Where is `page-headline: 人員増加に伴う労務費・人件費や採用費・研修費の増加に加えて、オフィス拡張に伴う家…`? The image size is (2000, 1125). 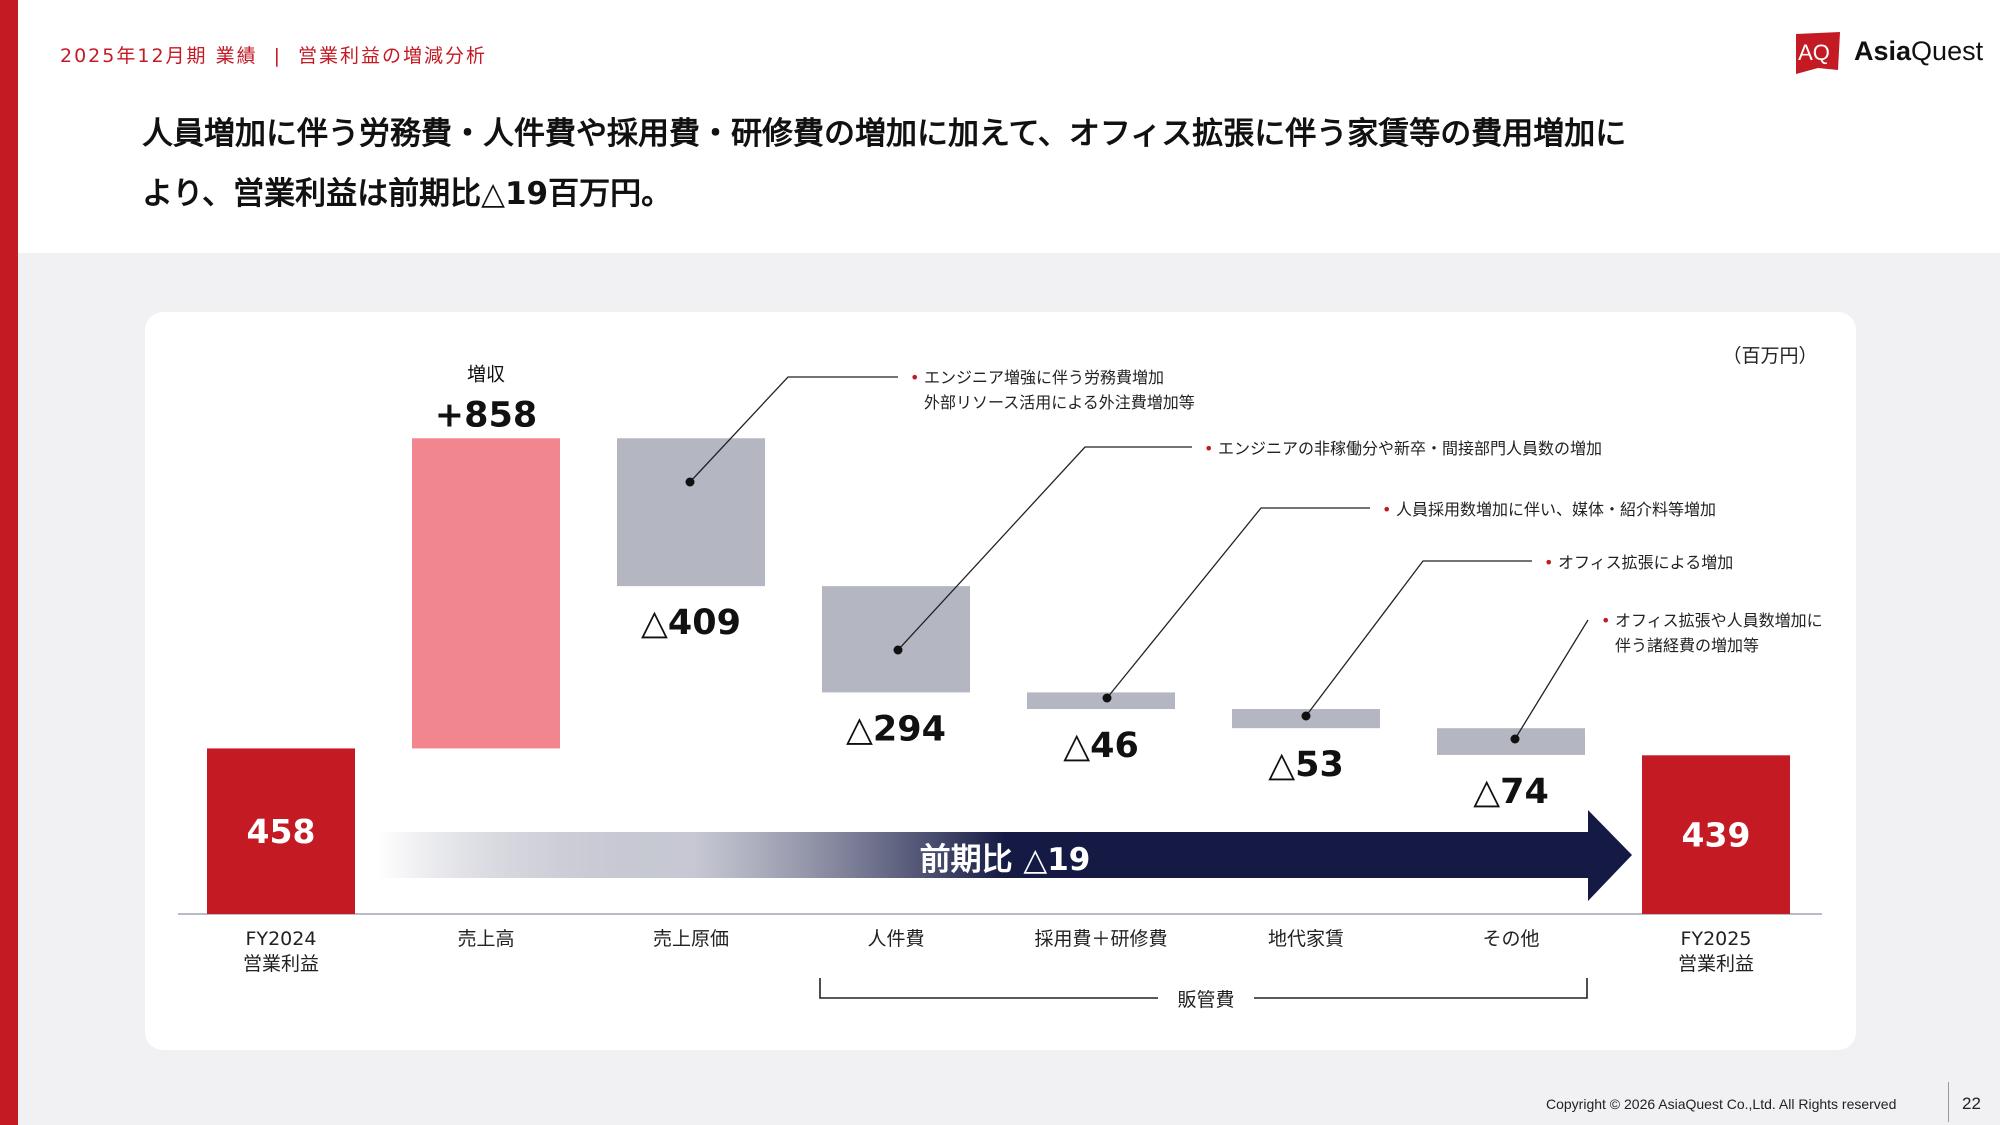 page-headline: 人員増加に伴う労務費・人件費や採用費・研修費の増加に加えて、オフィス拡張に伴う家… is located at coordinates (942, 164).